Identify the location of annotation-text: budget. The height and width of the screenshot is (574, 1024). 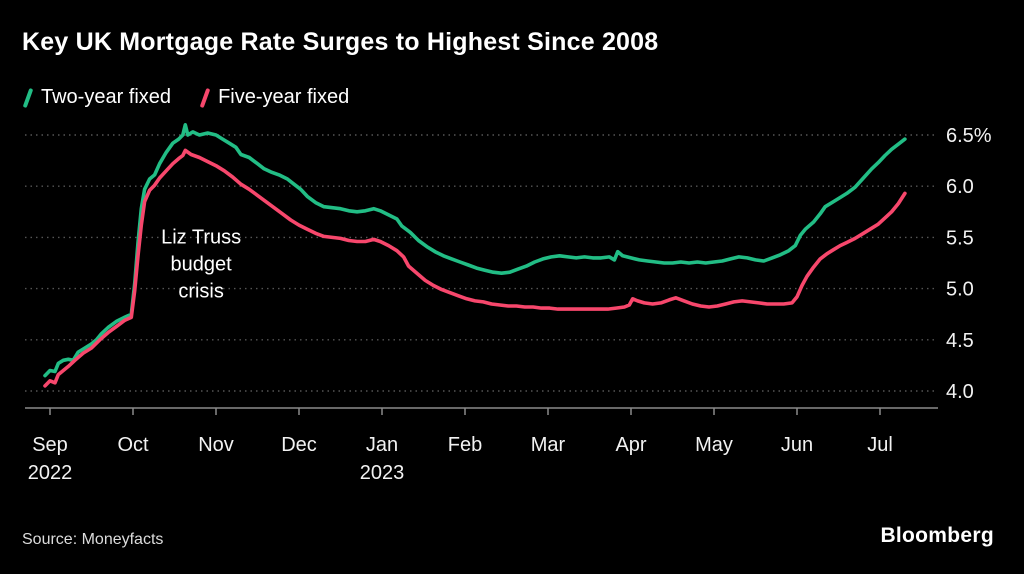
(202, 265).